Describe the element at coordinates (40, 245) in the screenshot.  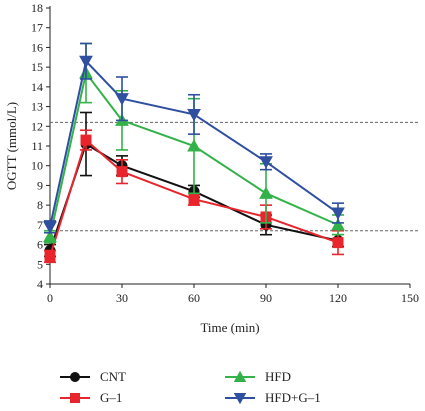
I see `y-tick-label: 6` at that location.